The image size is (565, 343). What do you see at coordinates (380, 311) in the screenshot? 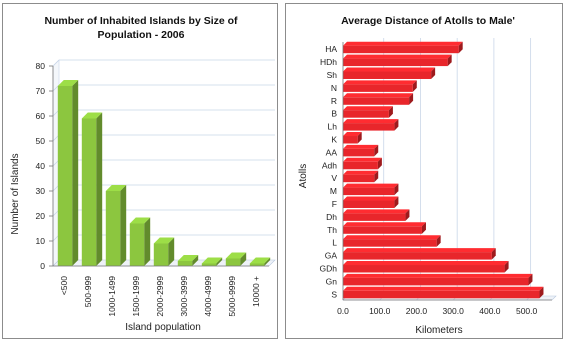
I see `x-tick-label: 100.0` at bounding box center [380, 311].